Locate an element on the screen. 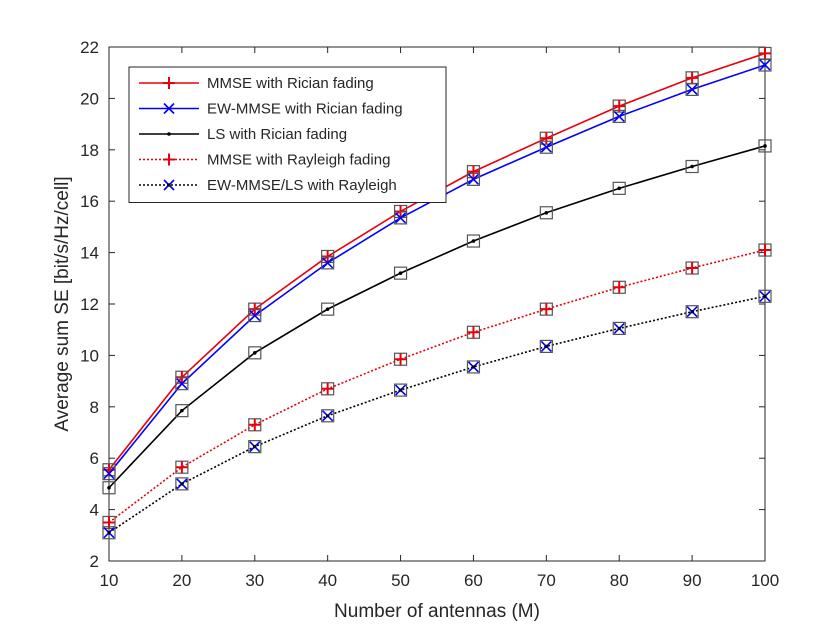 The width and height of the screenshot is (840, 635). y-tick-label: 10 is located at coordinates (89, 355).